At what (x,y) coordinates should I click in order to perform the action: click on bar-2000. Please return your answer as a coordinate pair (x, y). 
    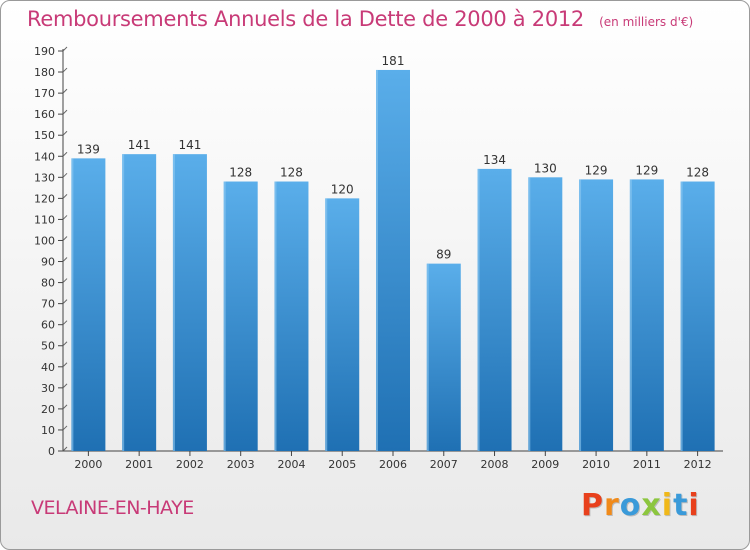
    Looking at the image, I should click on (88, 305).